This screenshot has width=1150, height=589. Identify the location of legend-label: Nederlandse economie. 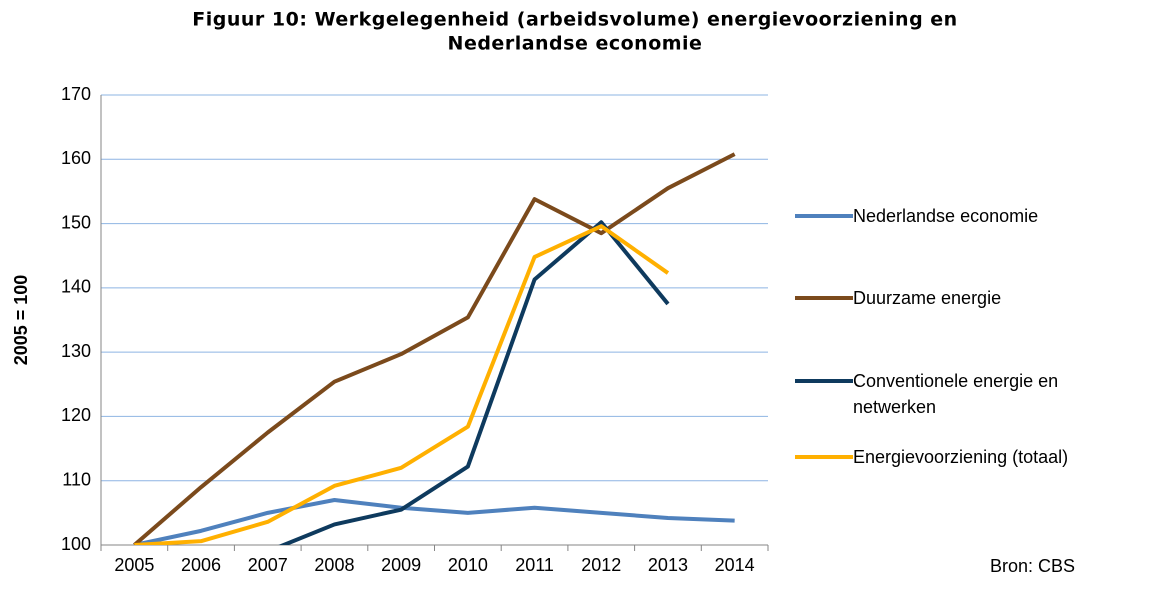
(946, 216).